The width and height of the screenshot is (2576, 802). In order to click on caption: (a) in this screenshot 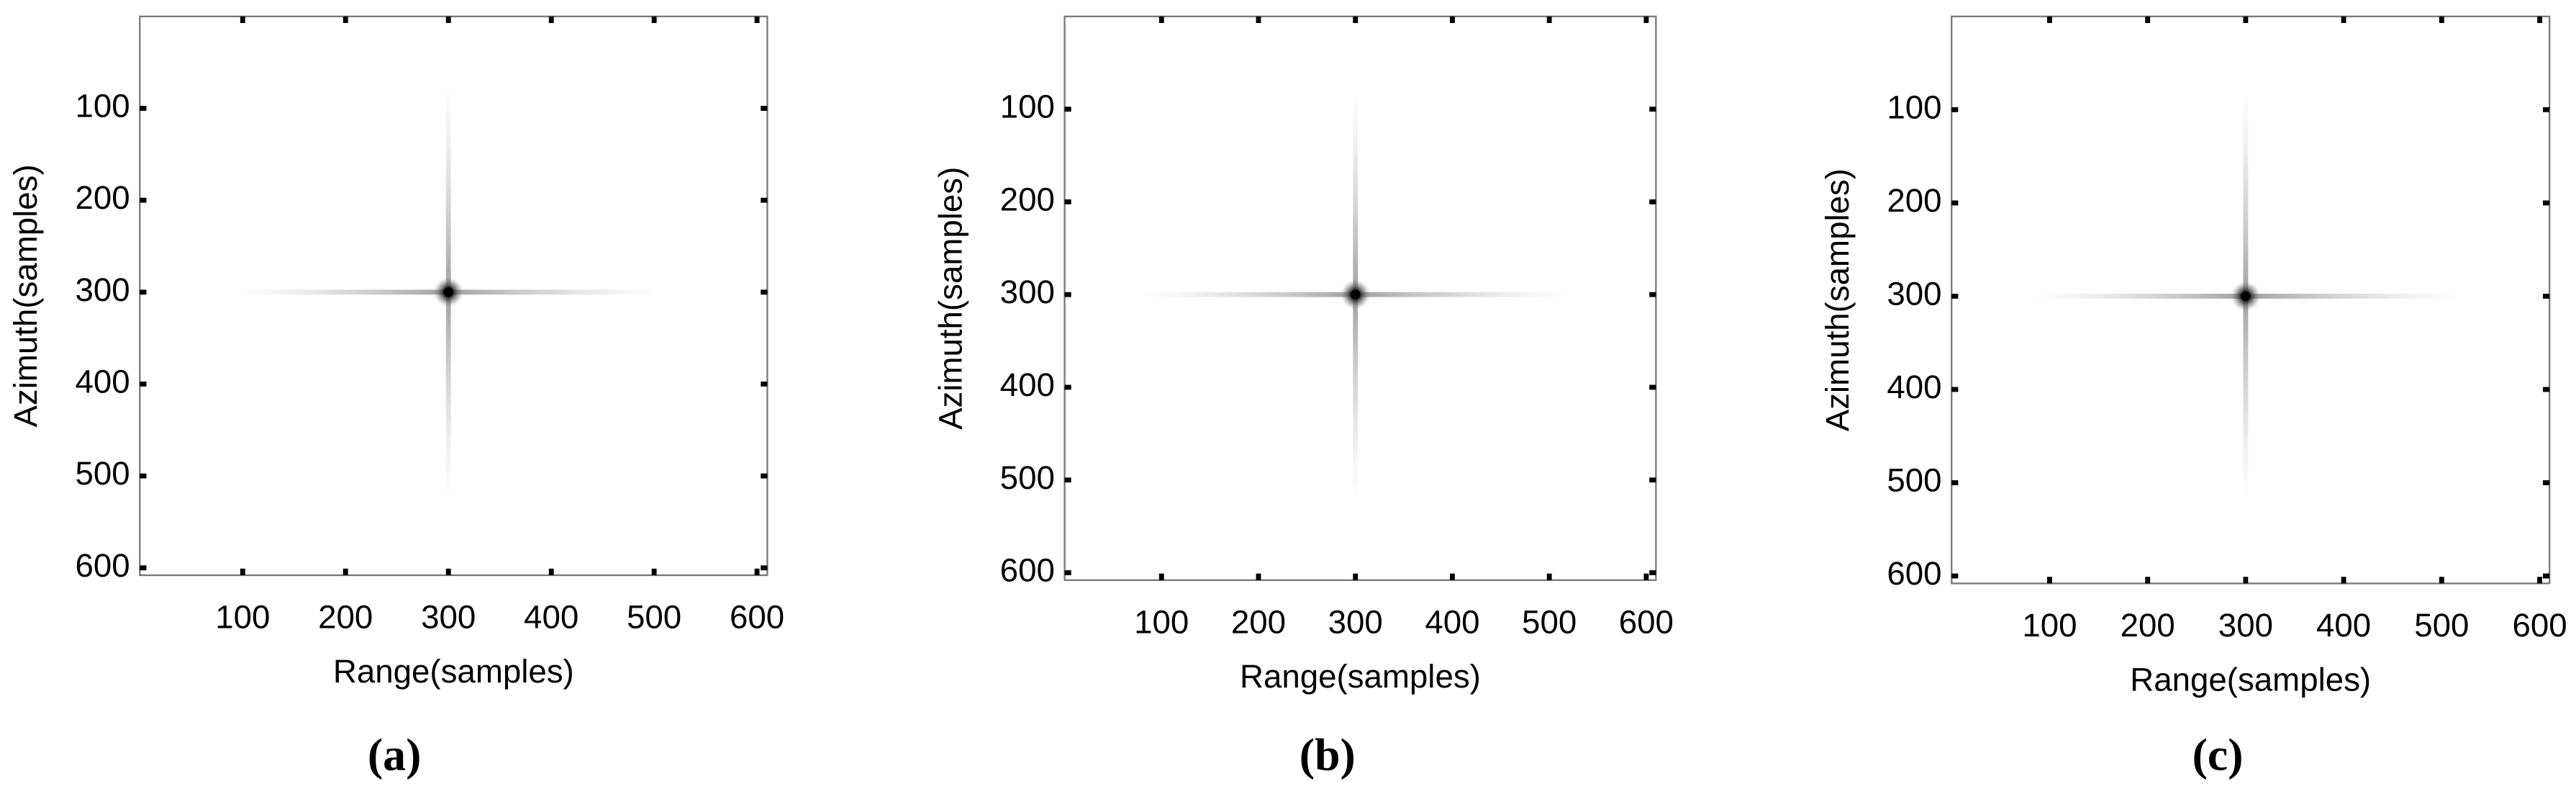, I will do `click(395, 754)`.